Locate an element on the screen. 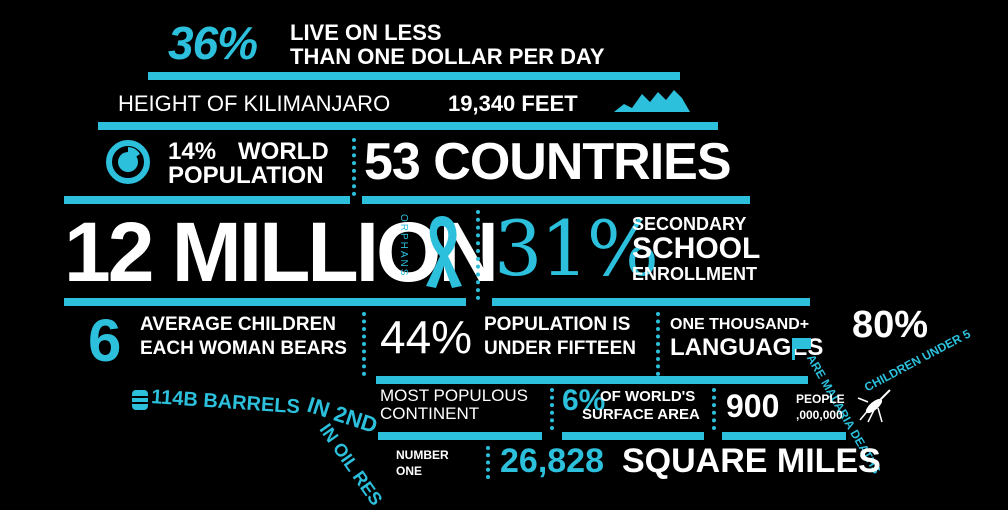 The image size is (1008, 510). area-unit: SQUARE MILES is located at coordinates (751, 461).